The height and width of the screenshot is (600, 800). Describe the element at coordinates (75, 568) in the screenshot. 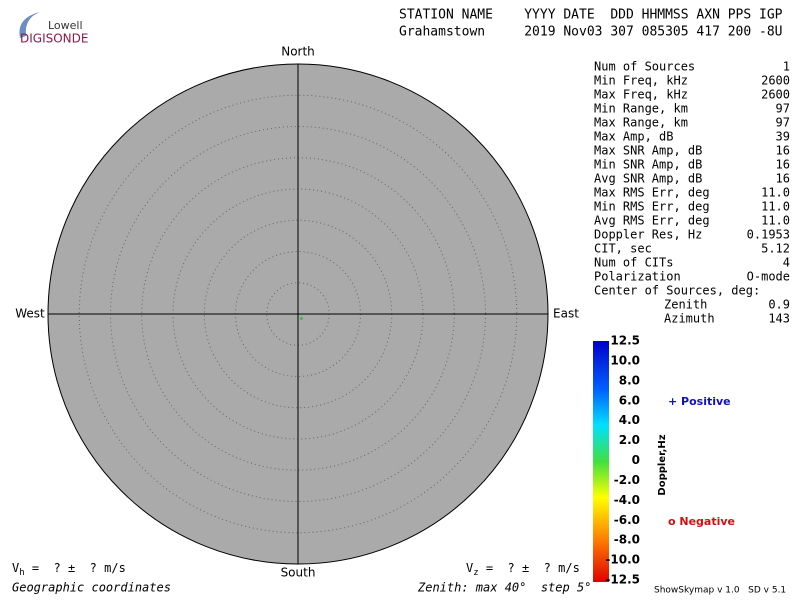

I see `vh-text: = ? ± ? m/s` at that location.